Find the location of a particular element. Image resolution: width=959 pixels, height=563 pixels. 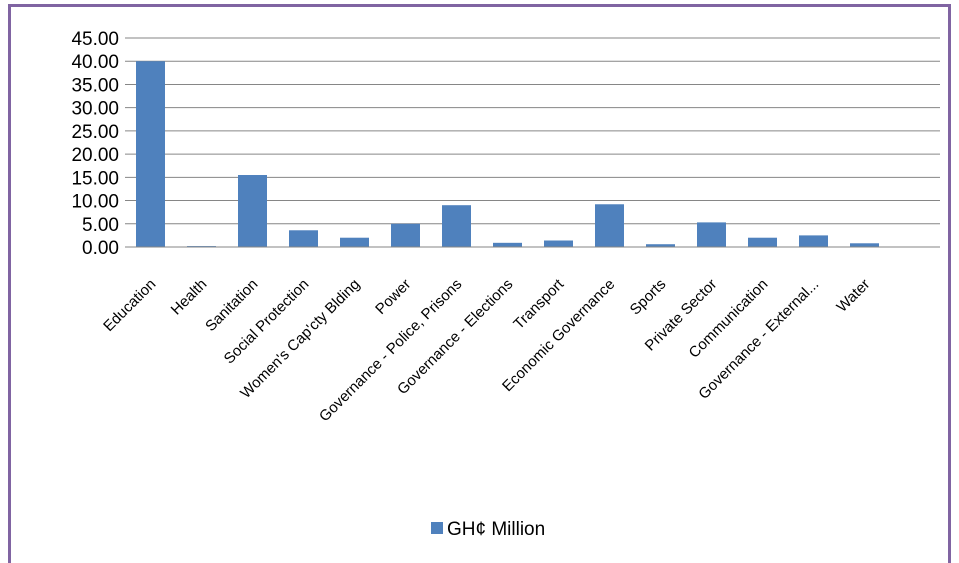

y-tick-label: 30.00 is located at coordinates (95, 109).